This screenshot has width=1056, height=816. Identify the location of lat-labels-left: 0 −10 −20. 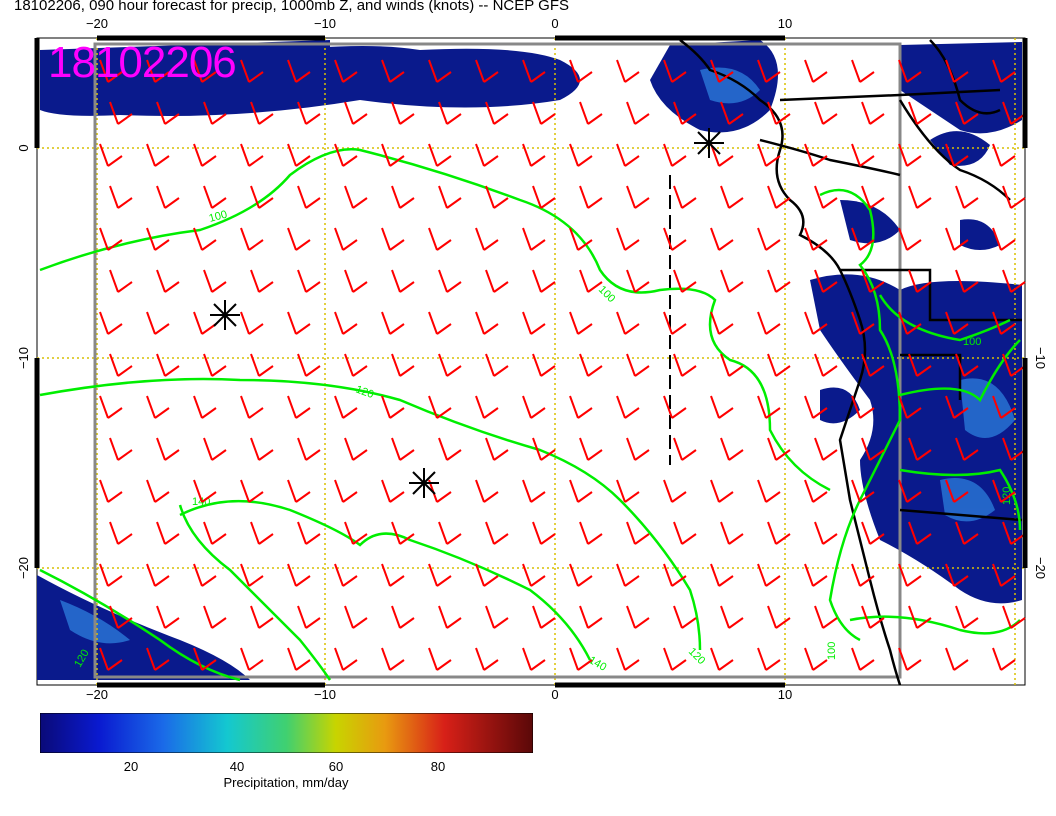
(23, 361).